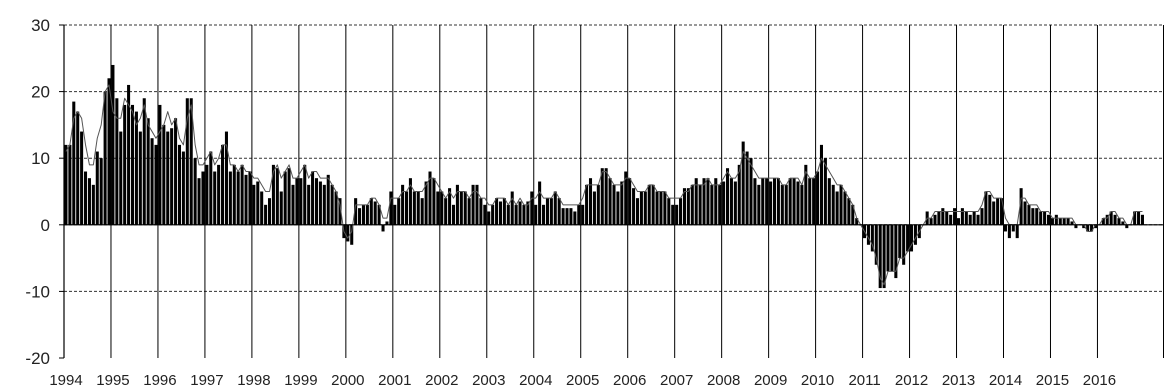 The width and height of the screenshot is (1166, 389). I want to click on x-tick-label: 1998, so click(253, 380).